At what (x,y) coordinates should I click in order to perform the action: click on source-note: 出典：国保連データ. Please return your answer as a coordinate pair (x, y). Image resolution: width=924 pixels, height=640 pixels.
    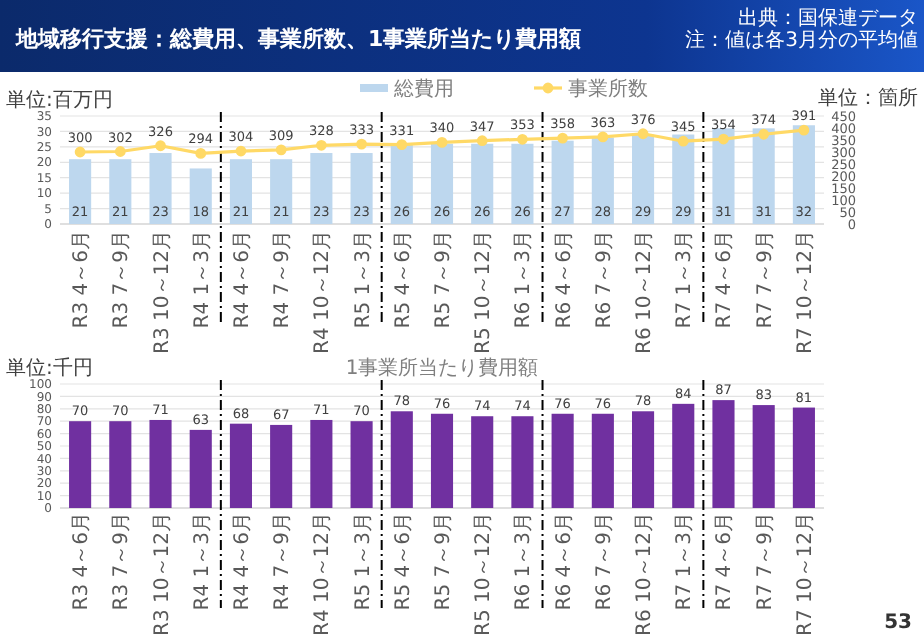
    Looking at the image, I should click on (828, 18).